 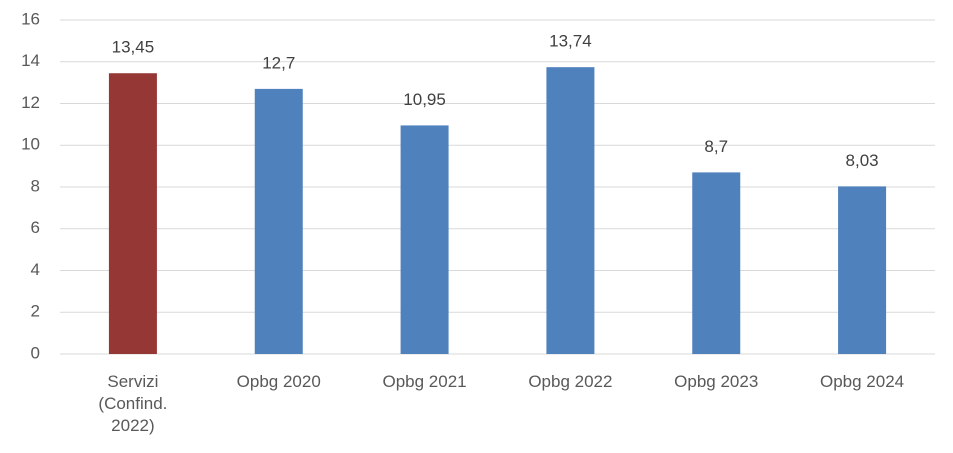 I want to click on y-tick-label: 6, so click(x=35, y=227).